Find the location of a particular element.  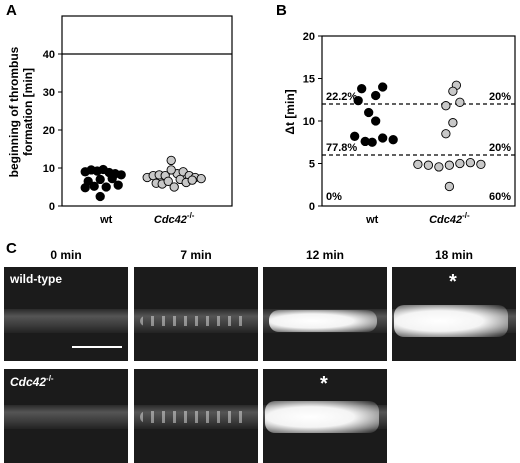

chart-b-ylabel: Δt [min] is located at coordinates (290, 111).